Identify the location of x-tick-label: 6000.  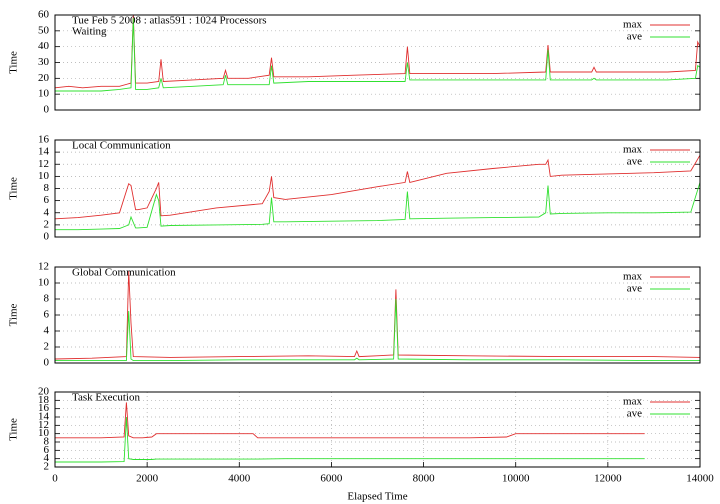
(331, 479).